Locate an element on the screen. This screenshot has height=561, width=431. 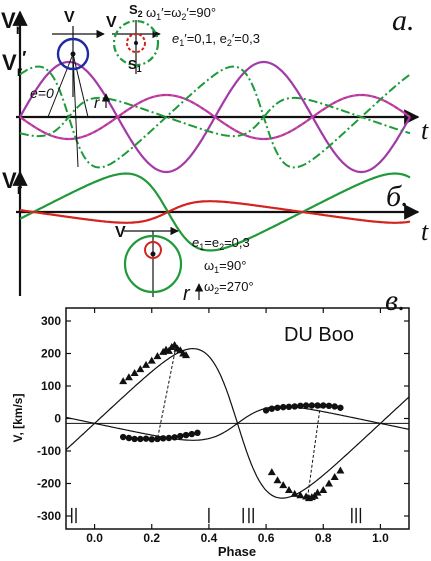
orbit3-center is located at coordinates (153, 254).